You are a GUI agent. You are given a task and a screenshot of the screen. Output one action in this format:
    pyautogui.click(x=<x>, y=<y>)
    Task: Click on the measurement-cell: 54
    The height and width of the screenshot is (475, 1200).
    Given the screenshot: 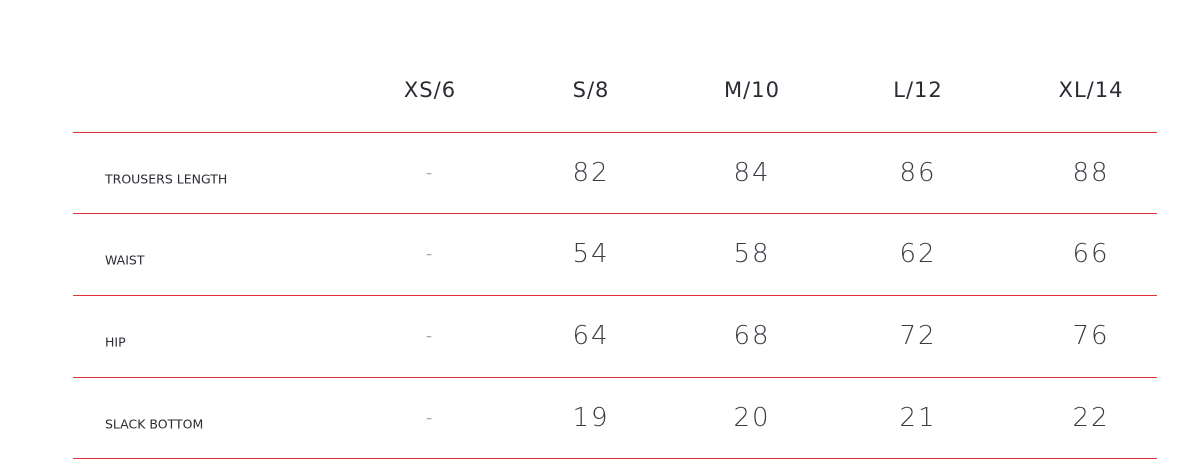 What is the action you would take?
    pyautogui.click(x=591, y=254)
    